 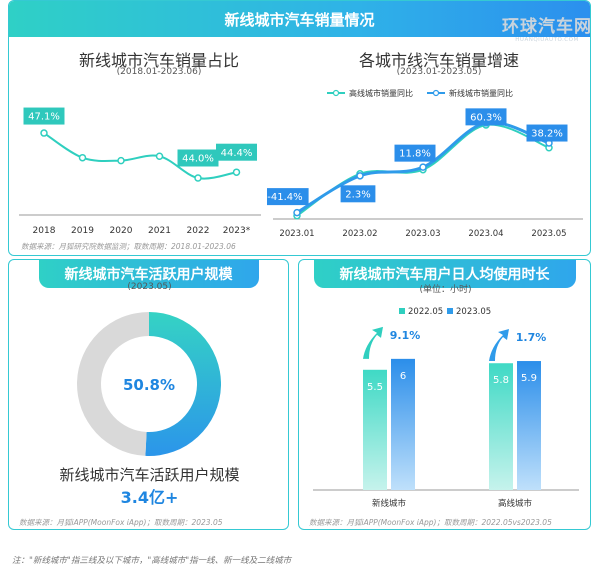 I want to click on watermark-text: 环球汽车网, so click(x=547, y=27).